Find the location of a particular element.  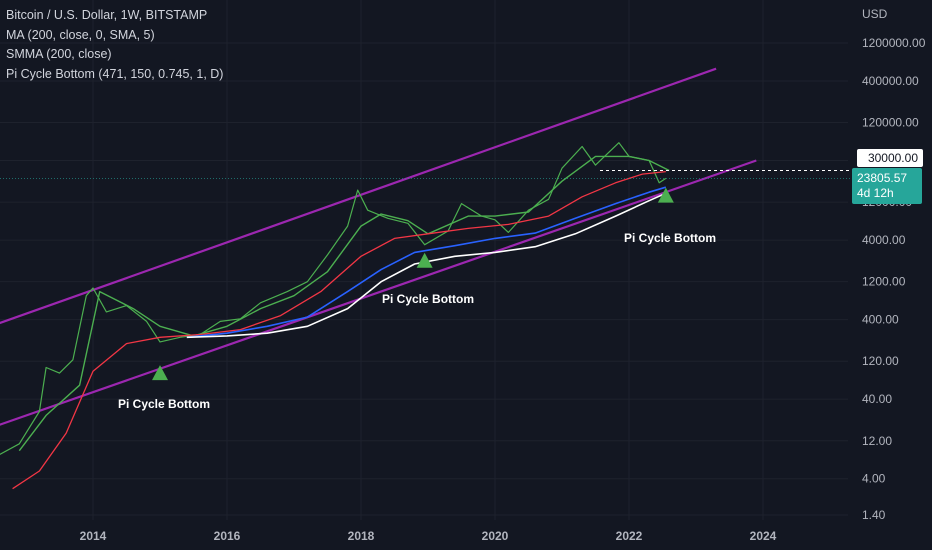

y-tick-label-11: 4.00 is located at coordinates (874, 479).